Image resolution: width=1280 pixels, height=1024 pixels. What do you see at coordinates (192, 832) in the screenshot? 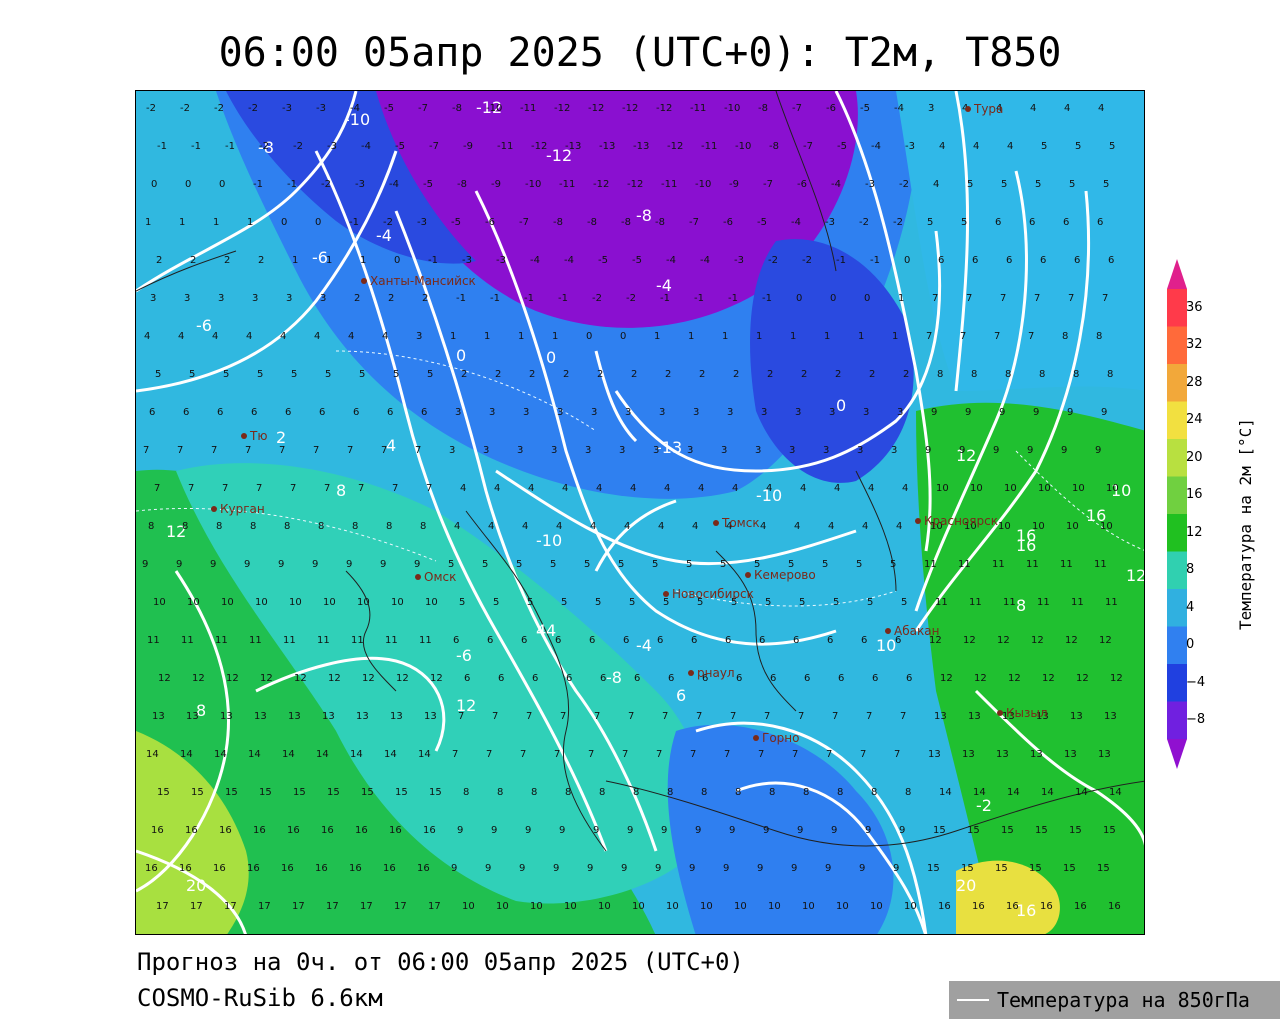
I see `light-green-southwest` at bounding box center [192, 832].